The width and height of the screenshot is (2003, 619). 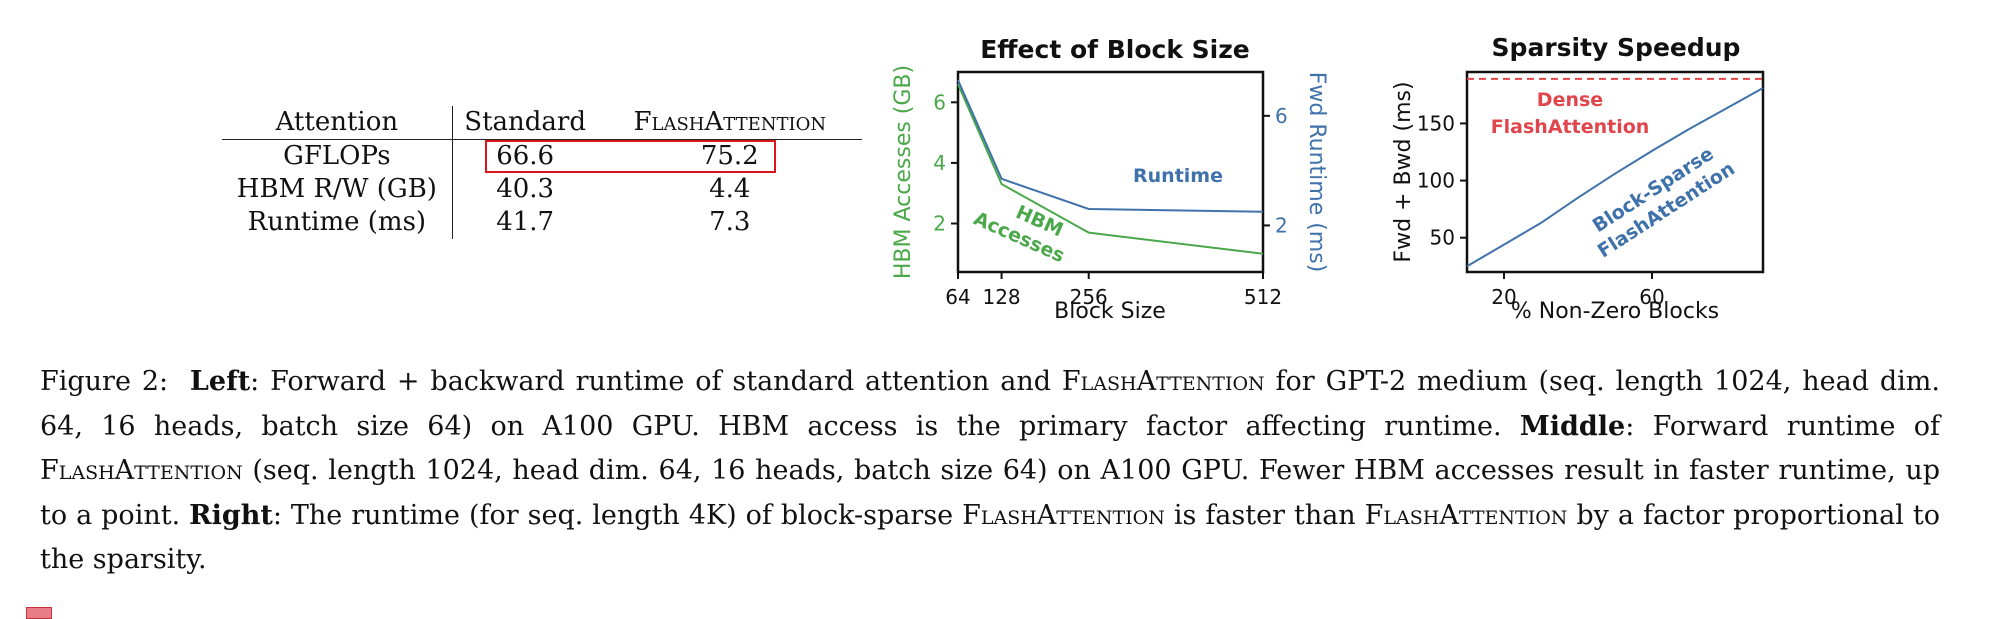 What do you see at coordinates (939, 102) in the screenshot?
I see `y-tick-label-left: 6` at bounding box center [939, 102].